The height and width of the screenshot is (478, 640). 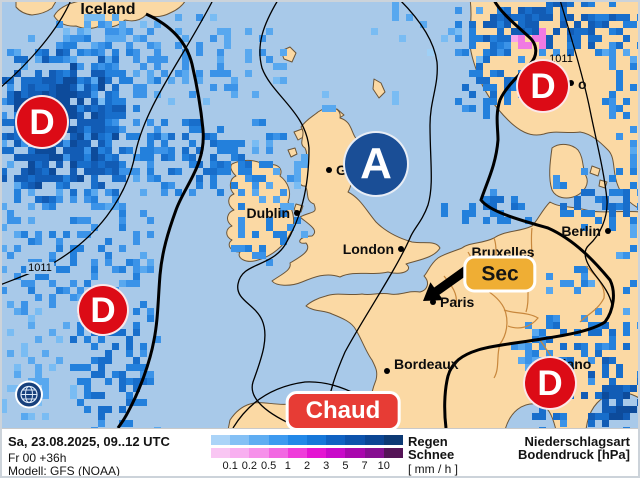 What do you see at coordinates (307, 440) in the screenshot?
I see `rain-color-scale` at bounding box center [307, 440].